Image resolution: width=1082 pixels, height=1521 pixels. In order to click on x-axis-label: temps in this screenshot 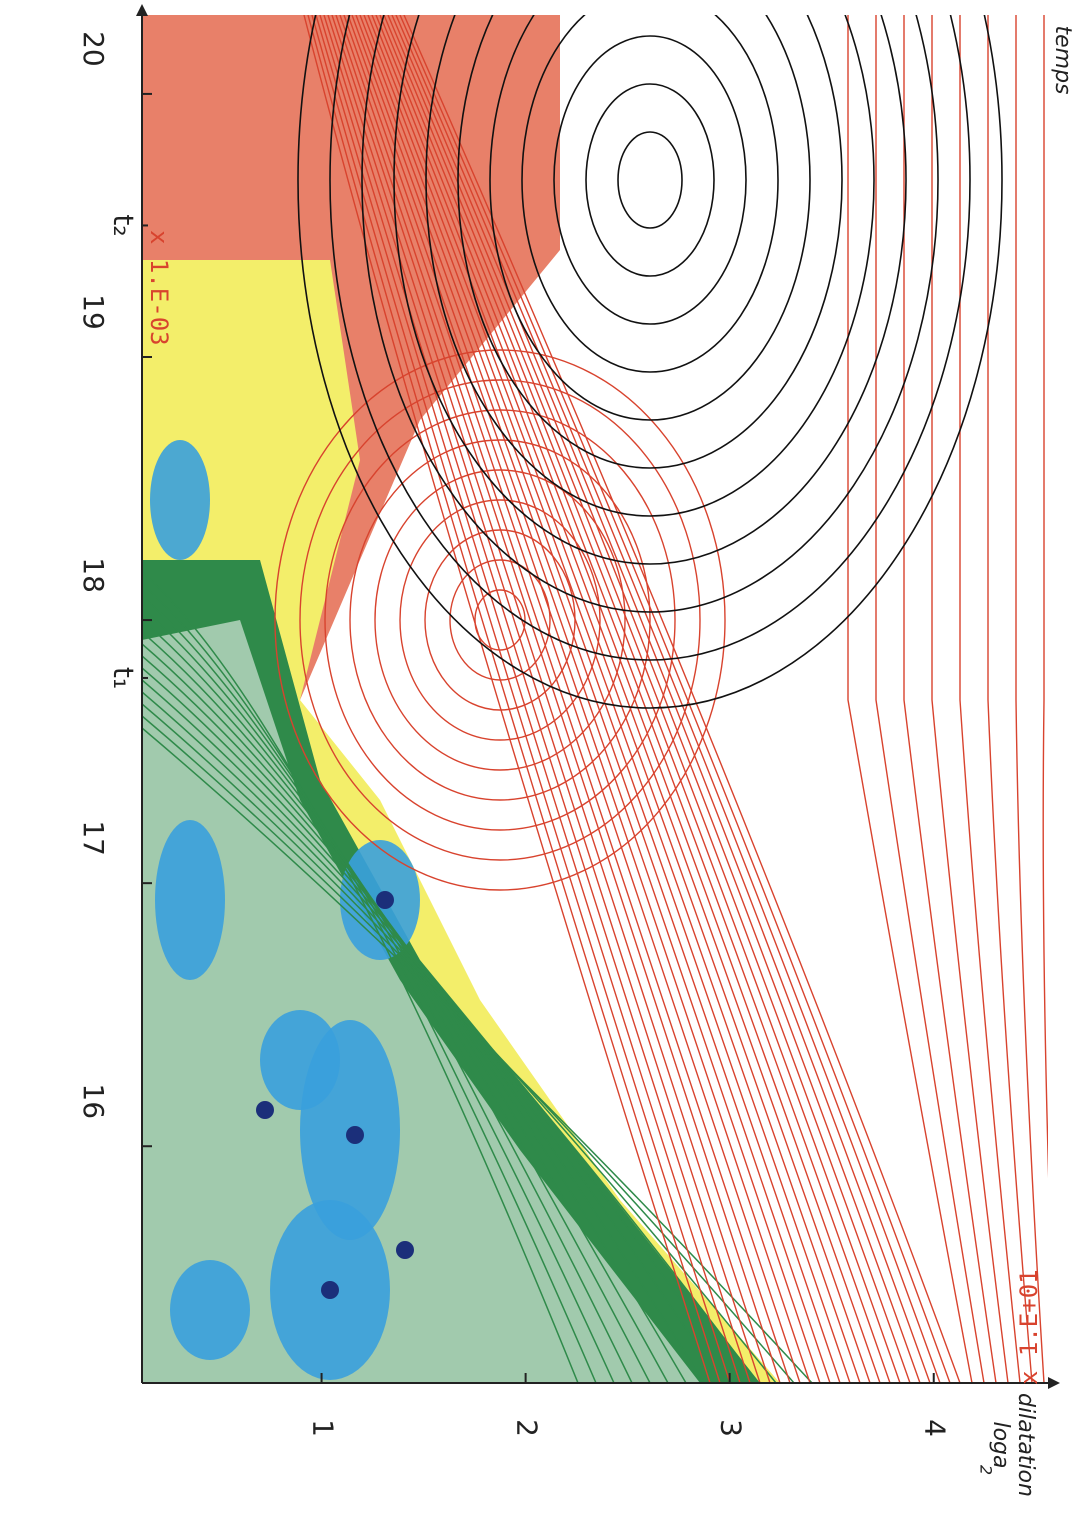, I will do `click(1062, 59)`.